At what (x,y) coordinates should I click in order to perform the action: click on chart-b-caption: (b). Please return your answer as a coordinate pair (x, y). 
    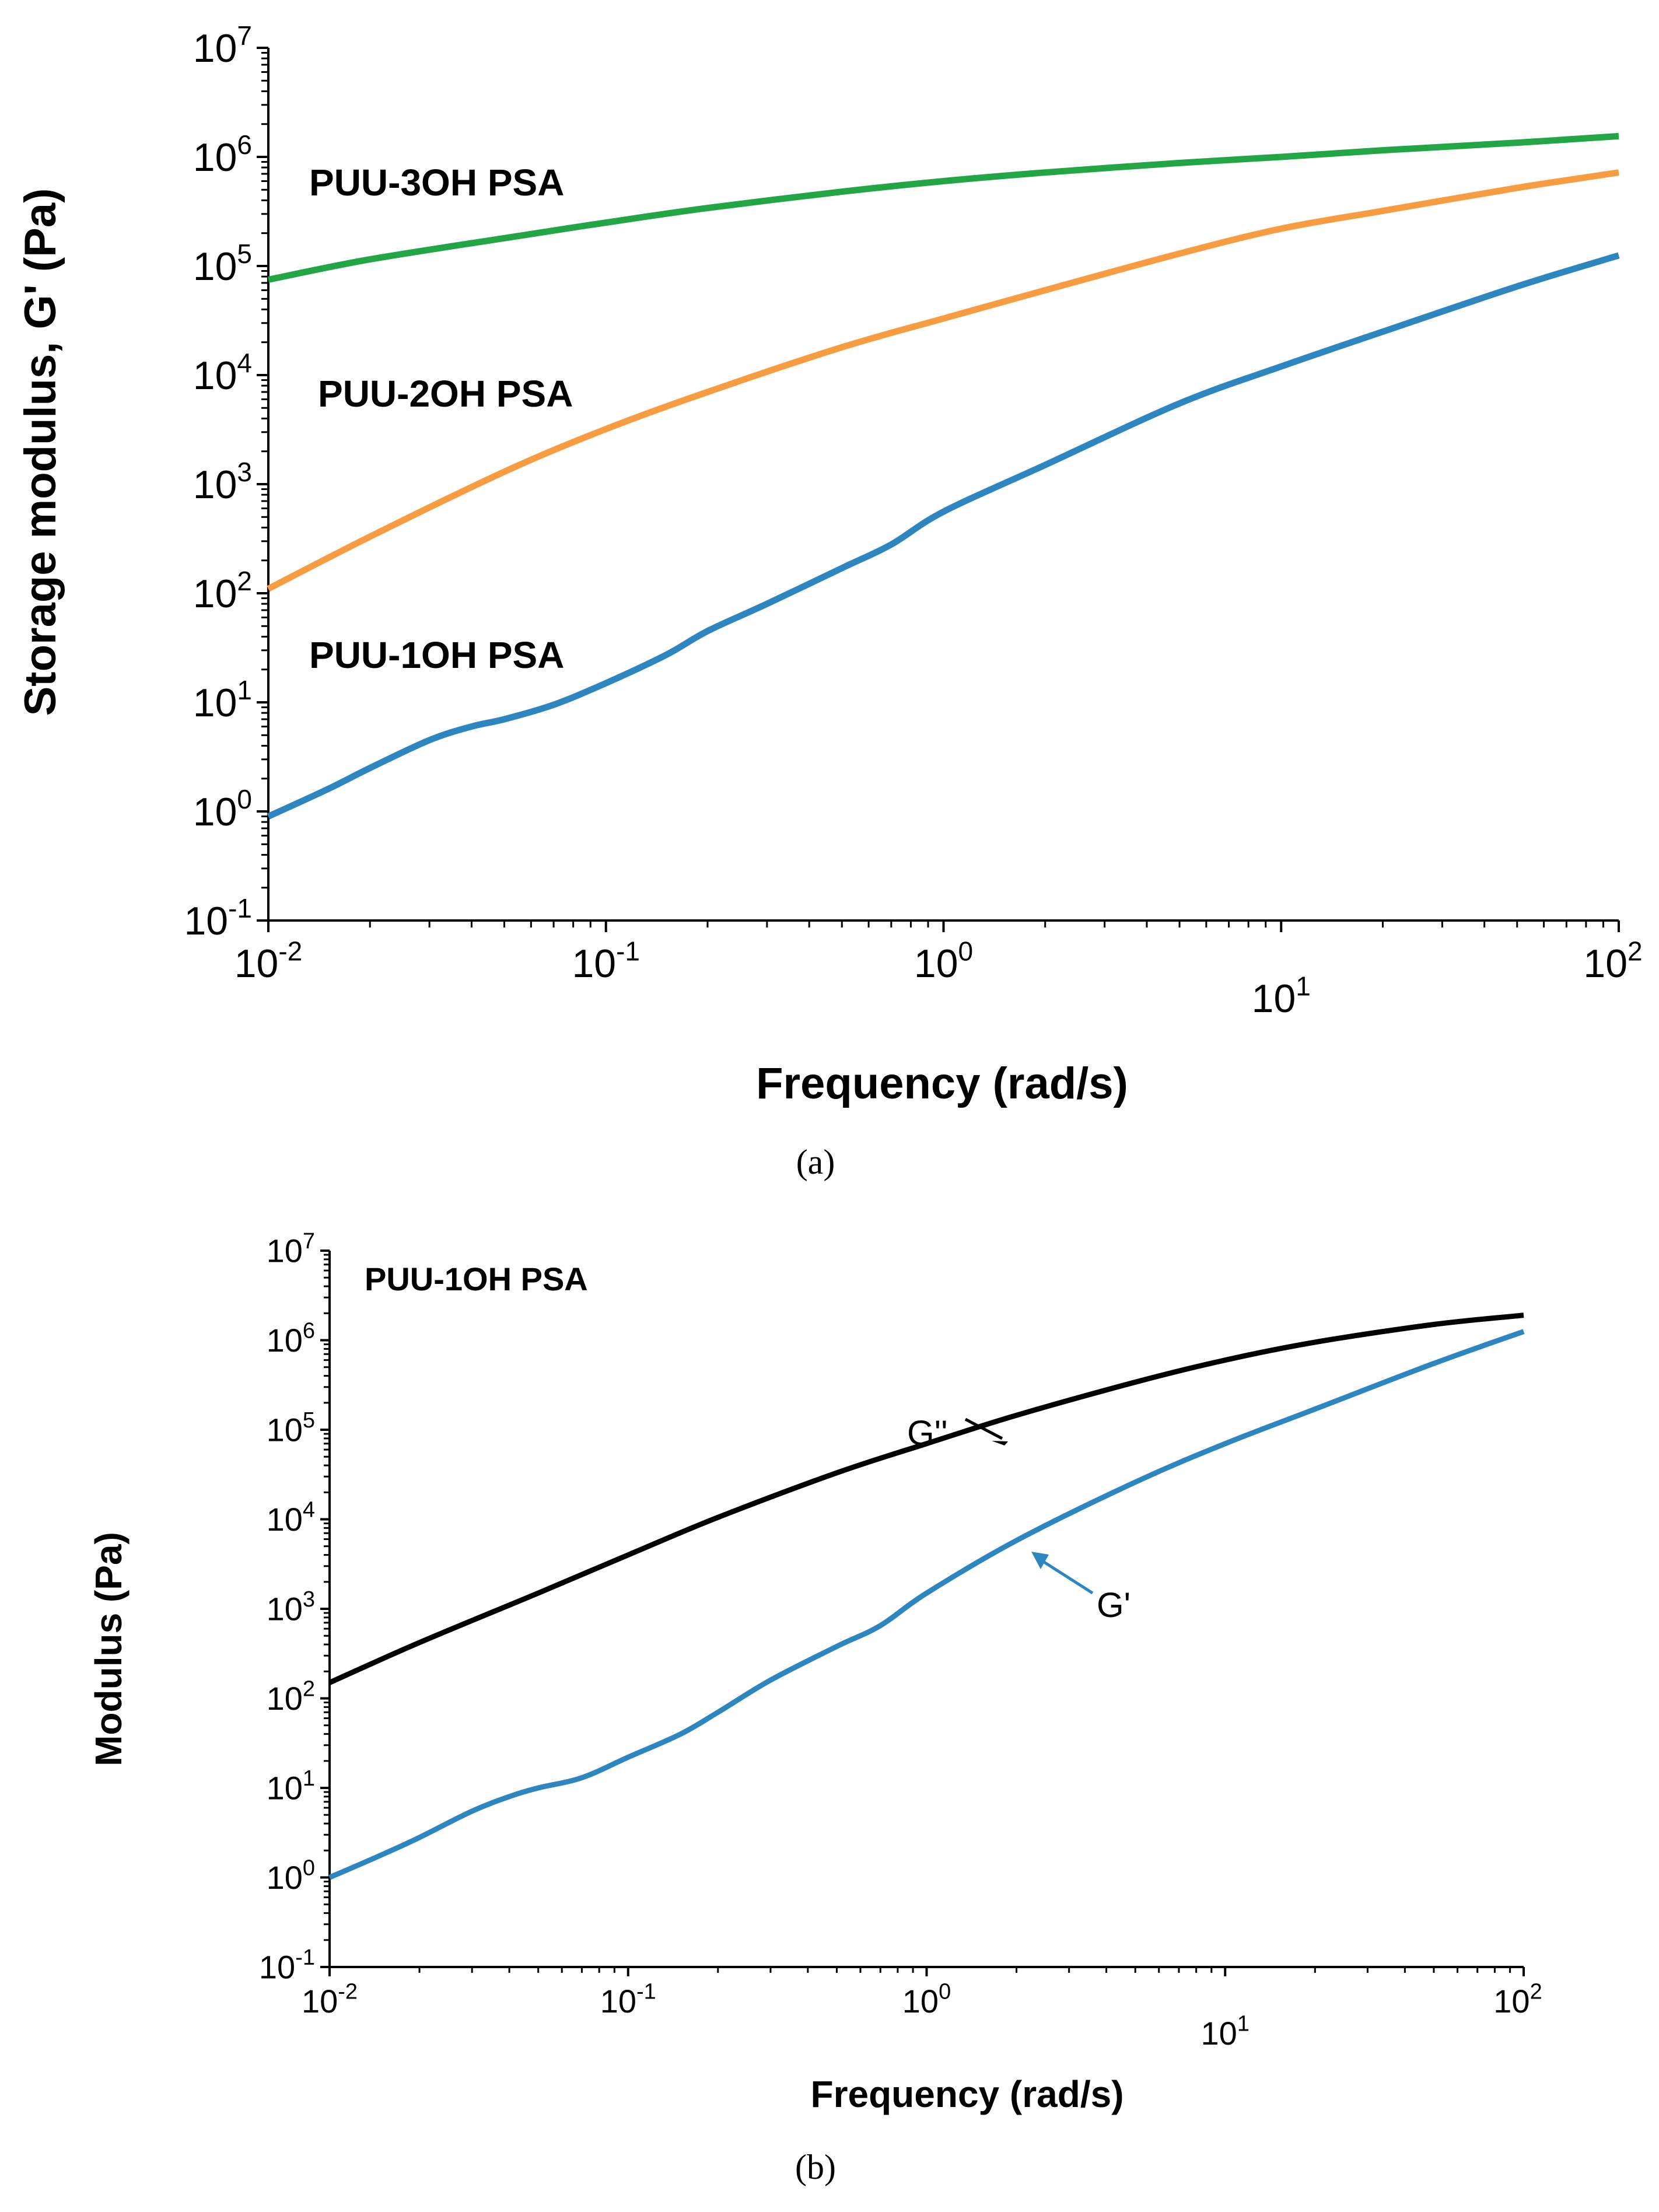
    Looking at the image, I should click on (815, 2167).